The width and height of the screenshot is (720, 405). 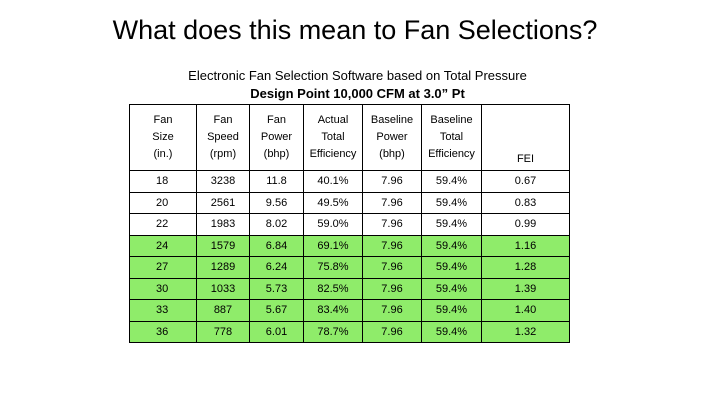 I want to click on table-row: 24 1579 6.84 69.1% 7.96 59.4% 1.16, so click(x=349, y=245).